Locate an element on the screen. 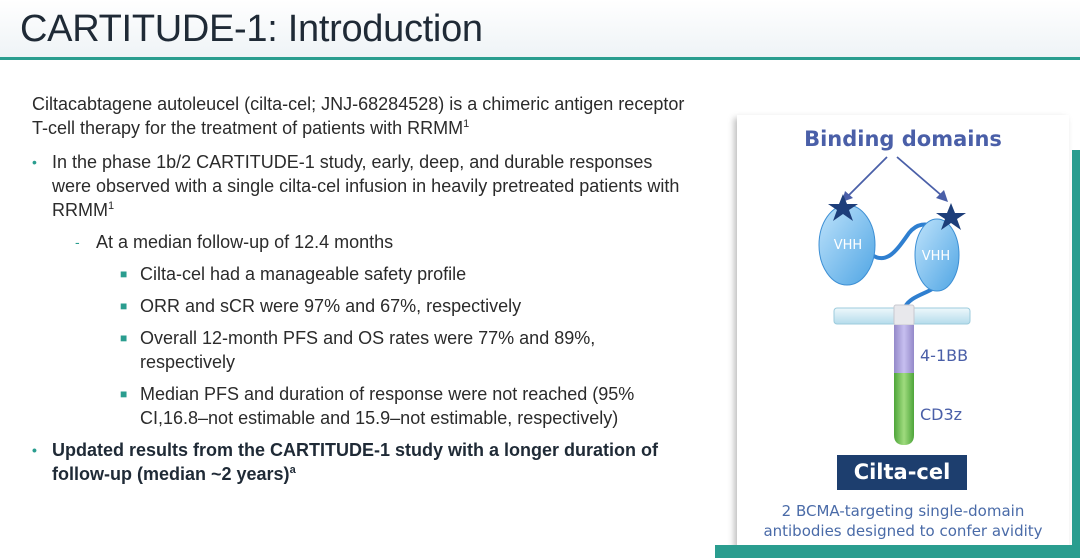 This screenshot has width=1080, height=558. subbullet-text: At a median follow-up of 12.4 months is located at coordinates (245, 242).